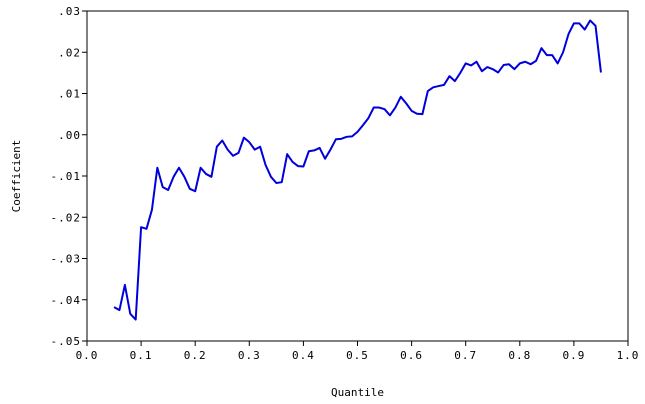  What do you see at coordinates (69, 52) in the screenshot?
I see `y-tick-label: .02` at bounding box center [69, 52].